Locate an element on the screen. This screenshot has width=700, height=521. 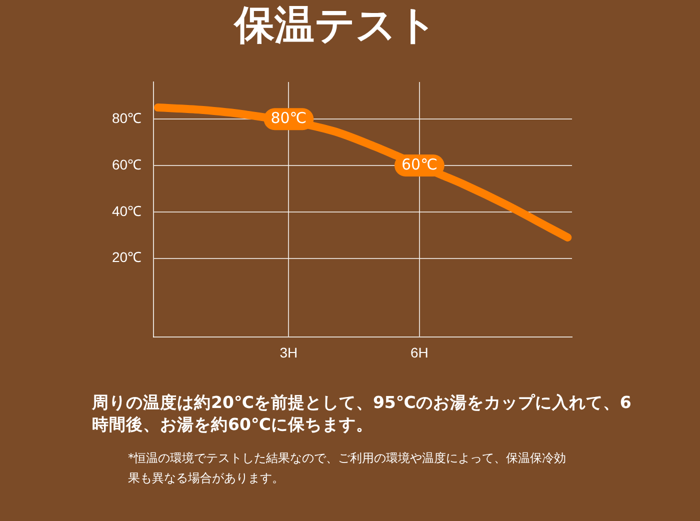
chart-title: 保温テスト is located at coordinates (335, 25).